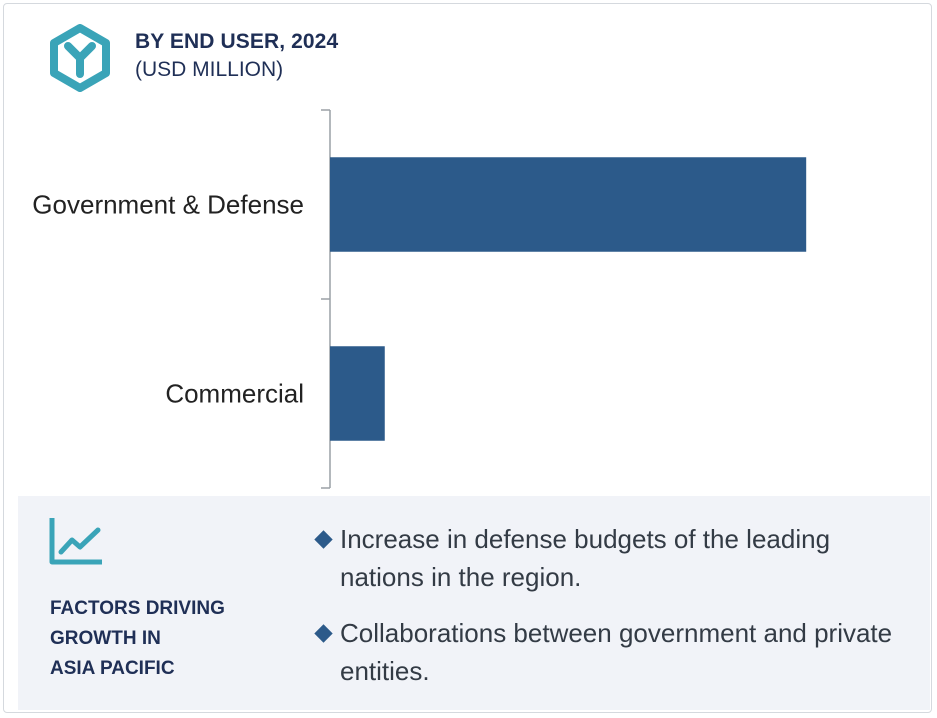 The height and width of the screenshot is (718, 937). What do you see at coordinates (209, 69) in the screenshot?
I see `chart-subtitle: (USD MILLION)` at bounding box center [209, 69].